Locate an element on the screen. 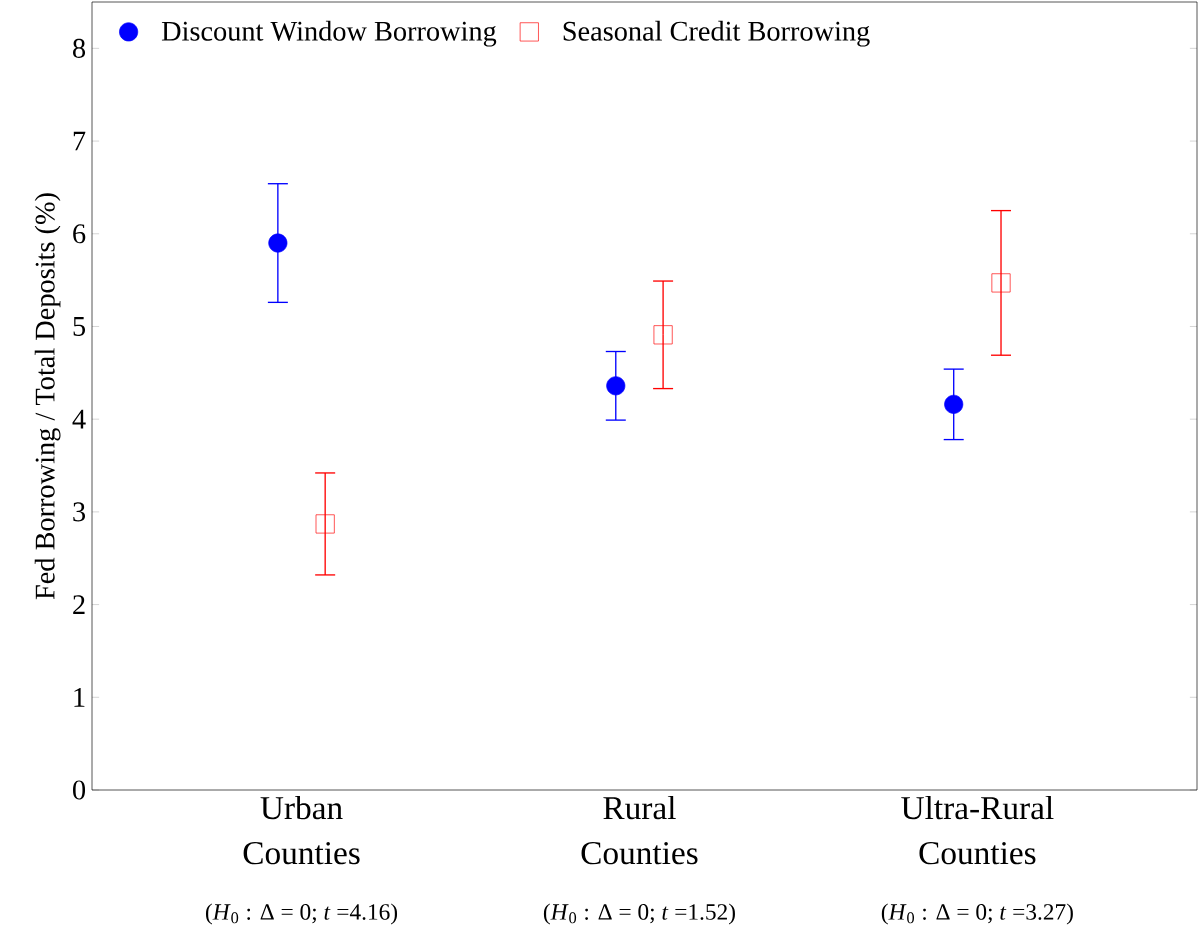  text: (H$_{0}$ : Δ = 0; t =4.16) is located at coordinates (301, 914).